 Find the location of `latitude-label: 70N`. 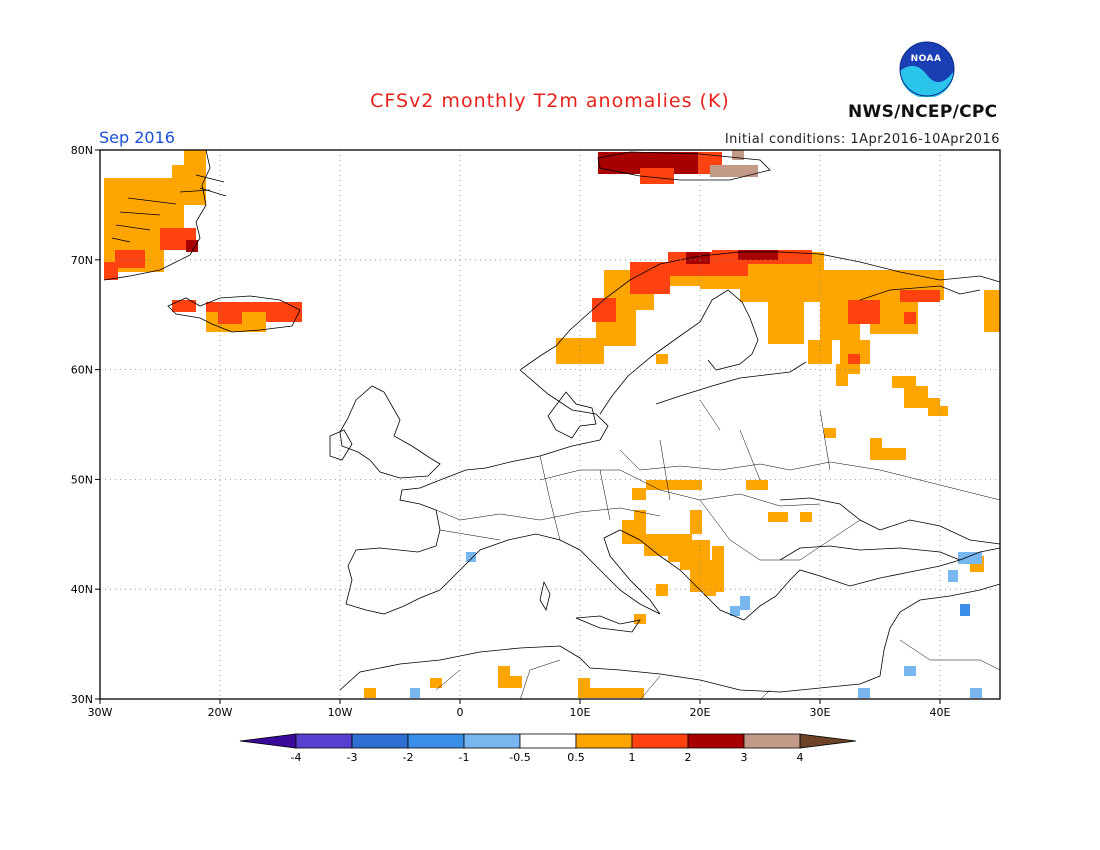

latitude-label: 70N is located at coordinates (82, 260).